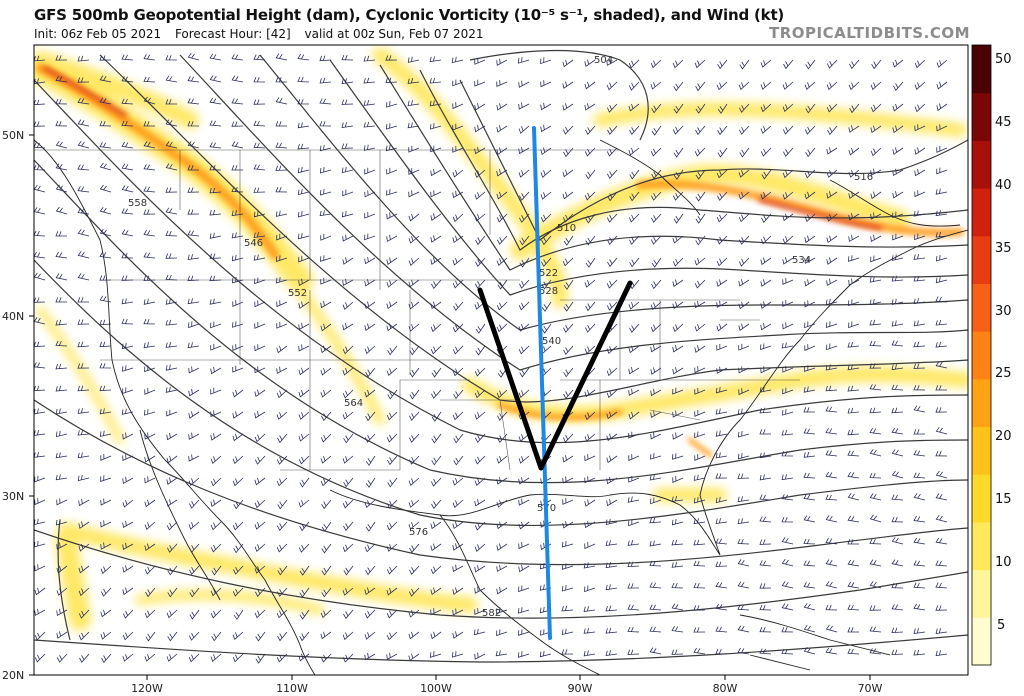 This screenshot has width=1024, height=696. What do you see at coordinates (551, 341) in the screenshot?
I see `contour-label: 540` at bounding box center [551, 341].